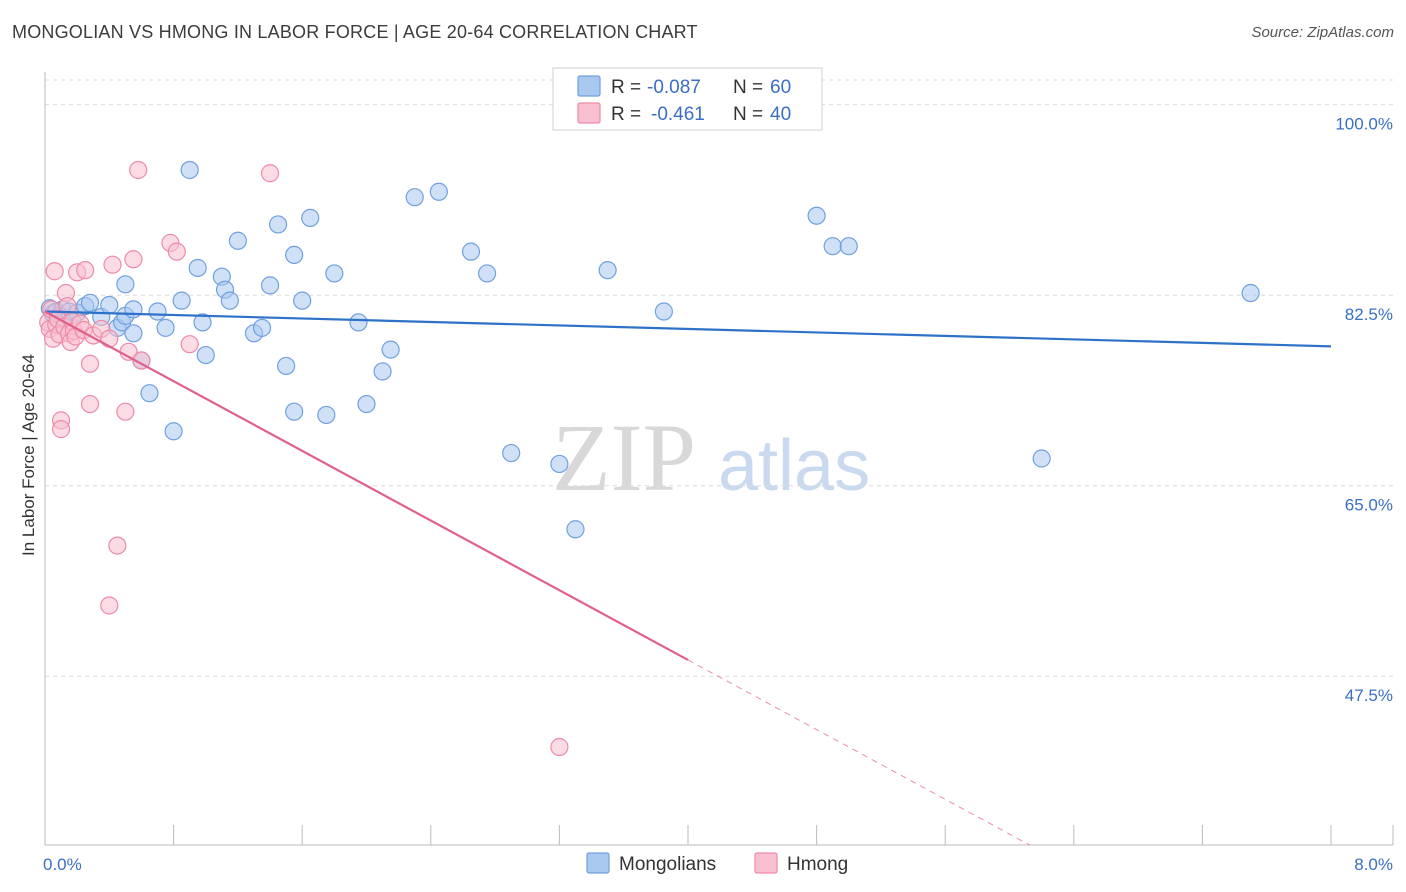 The image size is (1406, 892). What do you see at coordinates (1369, 695) in the screenshot?
I see `y-tick-label: 47.5%` at bounding box center [1369, 695].